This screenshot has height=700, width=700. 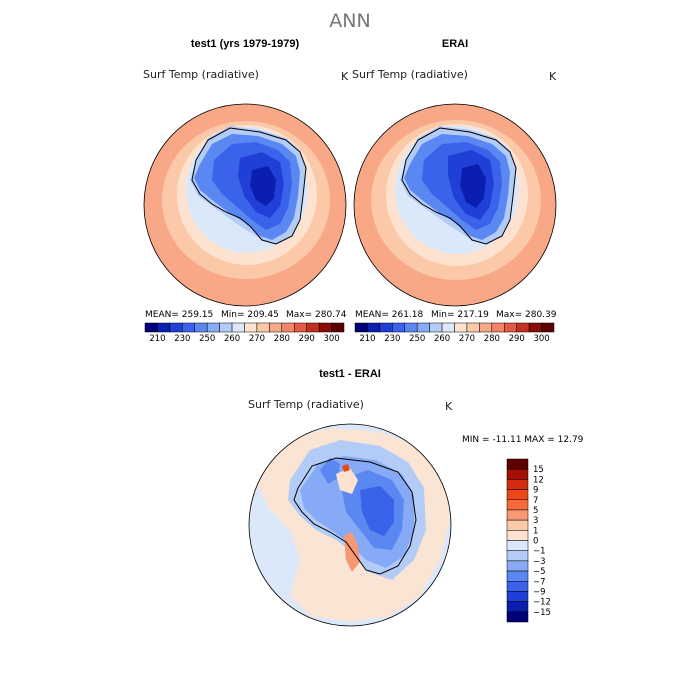 I want to click on map-field-test1, so click(x=245, y=205).